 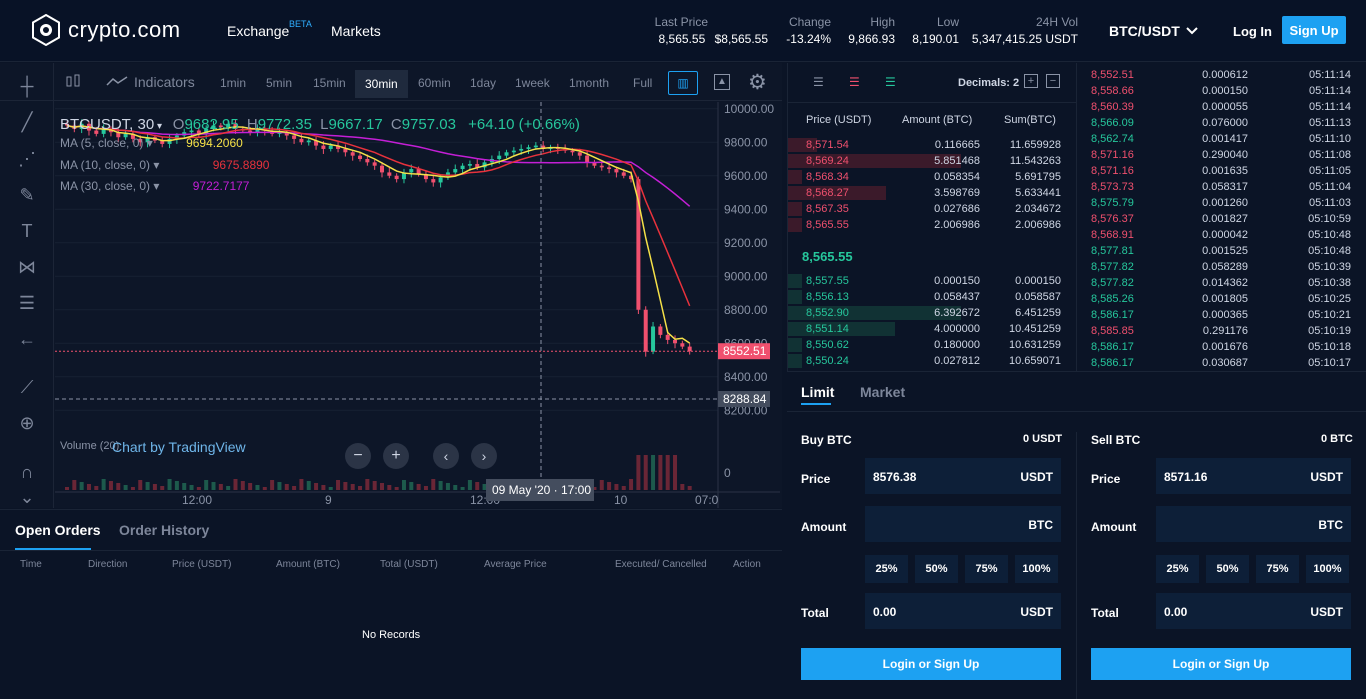 What do you see at coordinates (932, 145) in the screenshot?
I see `ask-row: 8,571.54 0.116665 11.659928` at bounding box center [932, 145].